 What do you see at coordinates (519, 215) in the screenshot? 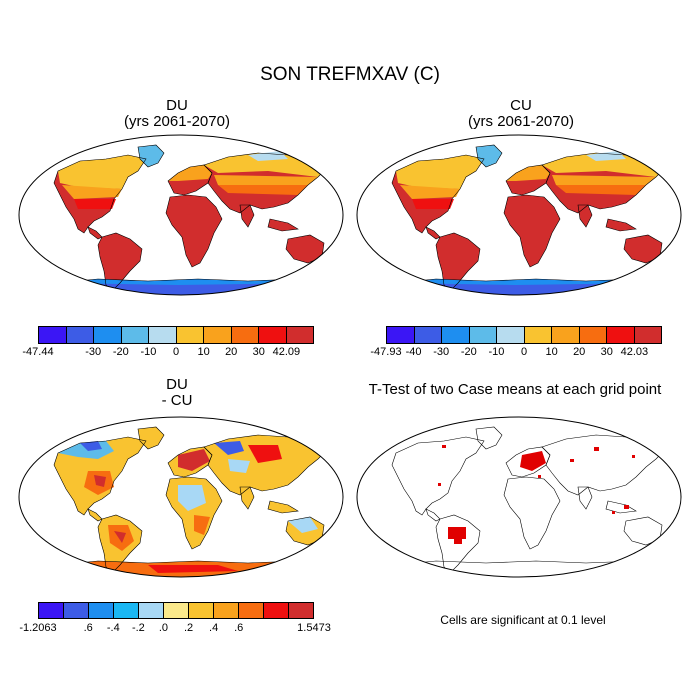
I see `map-cu` at bounding box center [519, 215].